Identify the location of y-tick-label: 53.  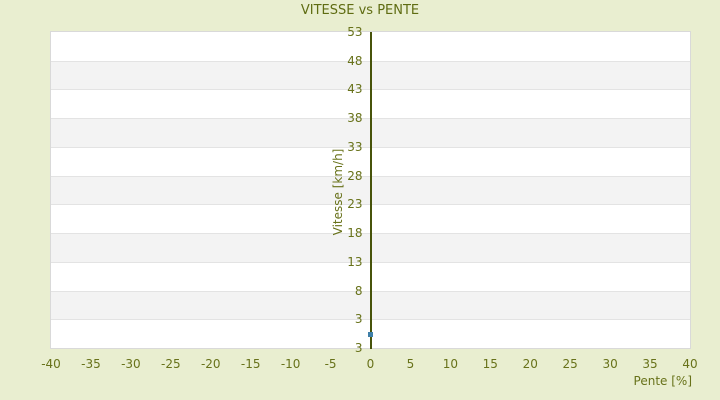
(355, 32).